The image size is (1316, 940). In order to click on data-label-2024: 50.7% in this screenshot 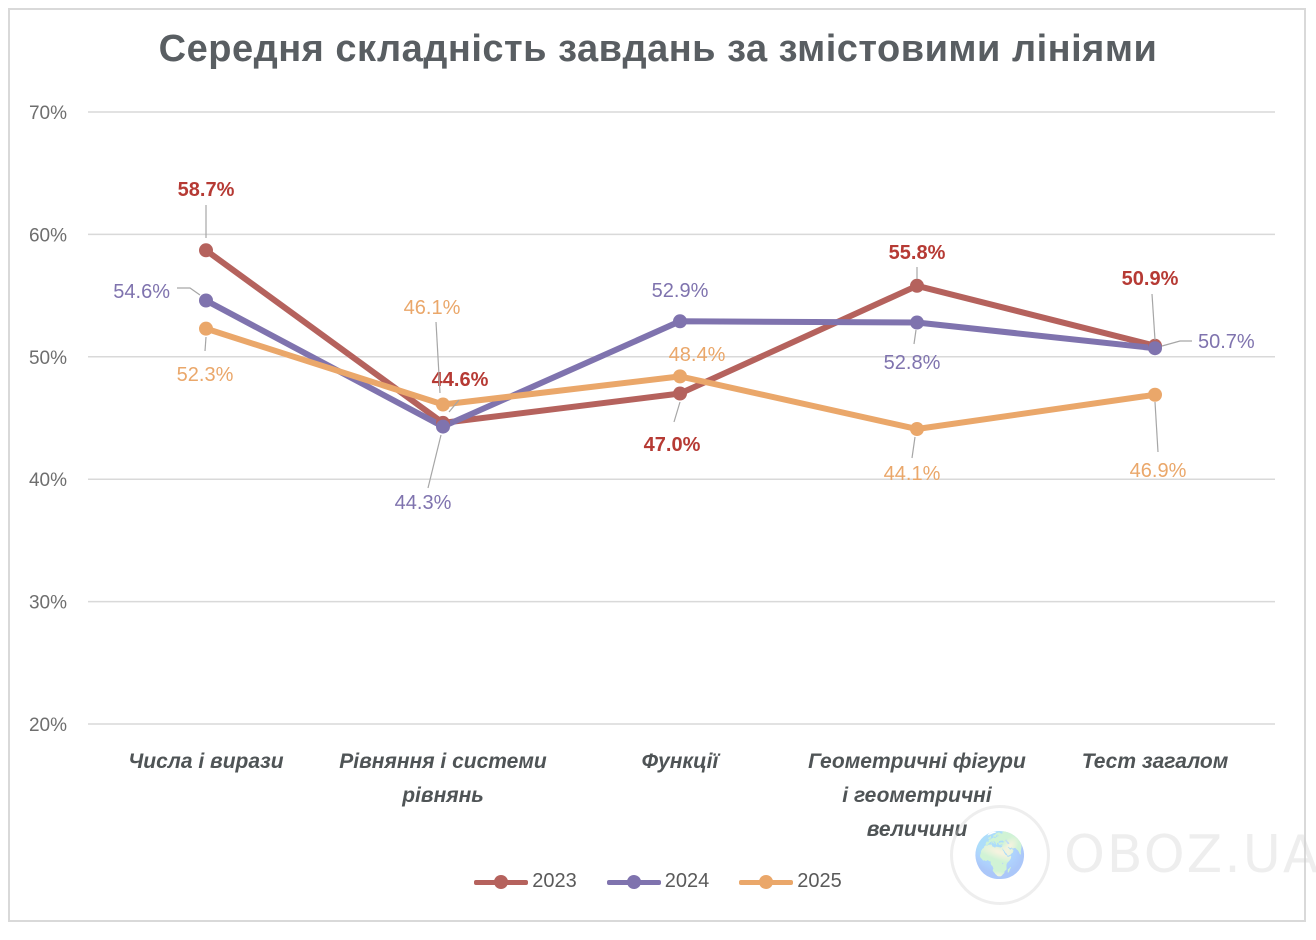, I will do `click(1226, 342)`.